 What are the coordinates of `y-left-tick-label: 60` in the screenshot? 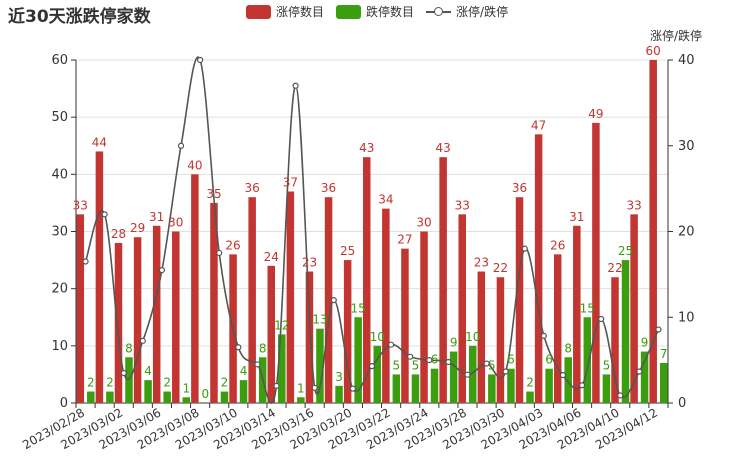 It's located at (59, 60).